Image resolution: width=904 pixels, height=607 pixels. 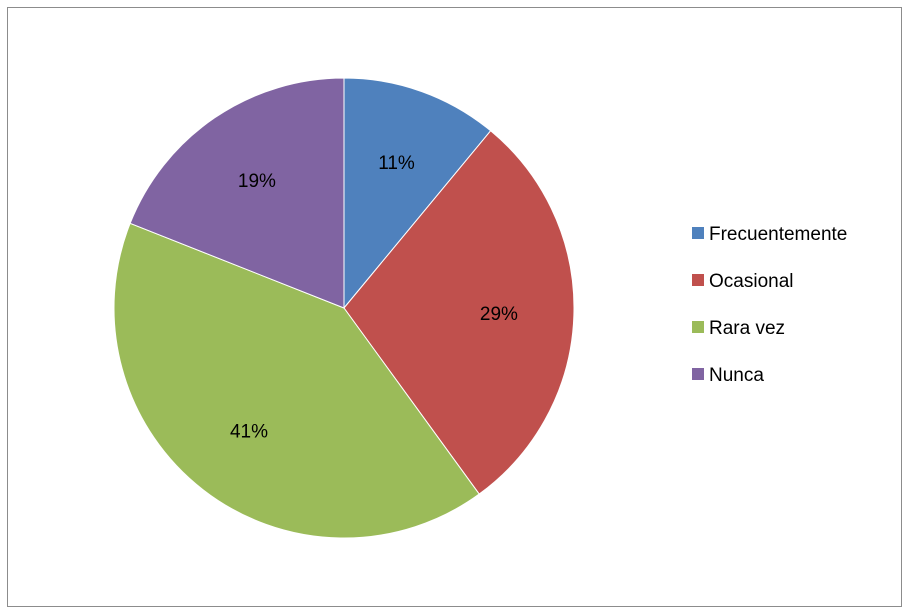 What do you see at coordinates (257, 181) in the screenshot?
I see `data-label-nunca: 19%` at bounding box center [257, 181].